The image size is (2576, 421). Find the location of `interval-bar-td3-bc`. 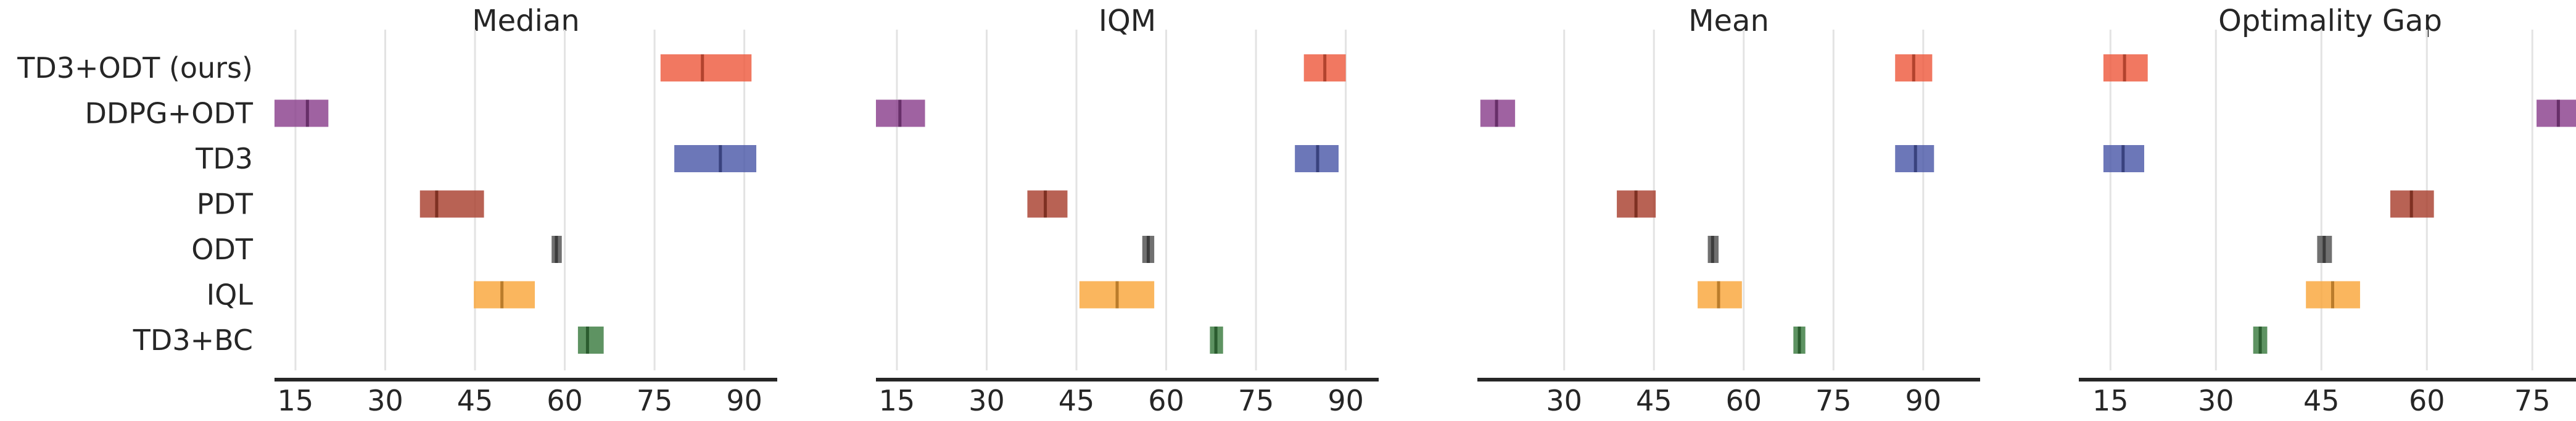

interval-bar-td3-bc is located at coordinates (590, 341).